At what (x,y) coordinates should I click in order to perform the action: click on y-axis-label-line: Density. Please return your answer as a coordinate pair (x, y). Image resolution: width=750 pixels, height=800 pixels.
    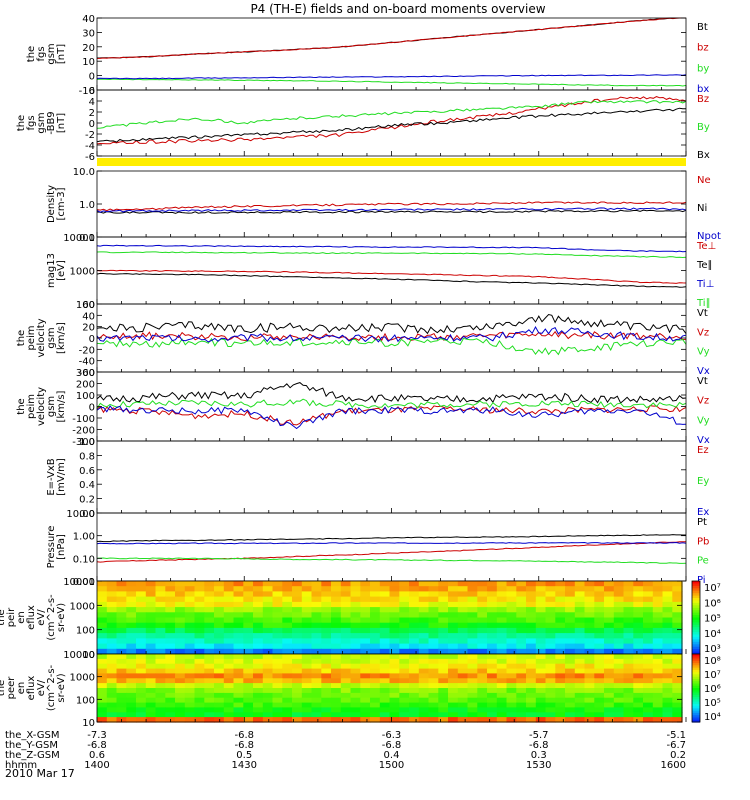
    Looking at the image, I should click on (51, 204).